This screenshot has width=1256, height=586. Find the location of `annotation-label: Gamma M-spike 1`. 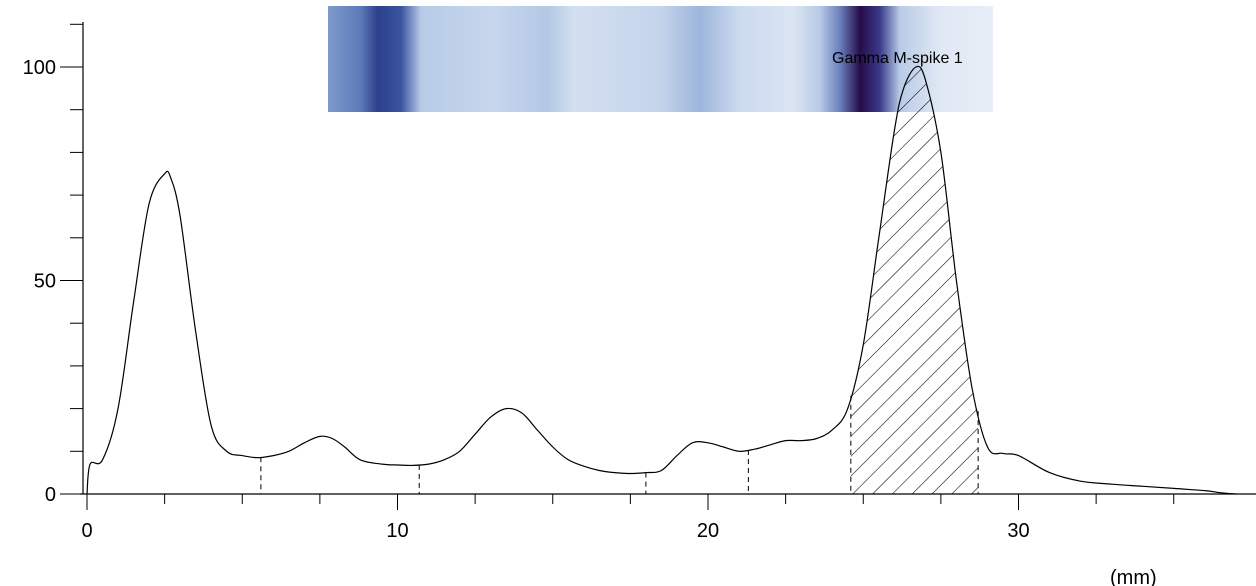

annotation-label: Gamma M-spike 1 is located at coordinates (897, 58).